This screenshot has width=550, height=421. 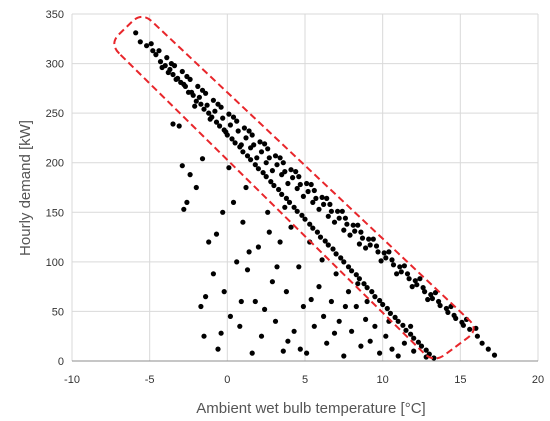 What do you see at coordinates (383, 380) in the screenshot?
I see `x-tick-label: 10` at bounding box center [383, 380].